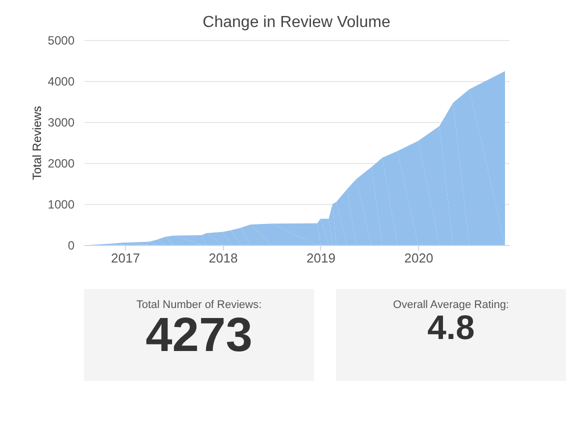 This screenshot has height=430, width=574. Describe the element at coordinates (199, 305) in the screenshot. I see `text: Total Number of Reviews:` at that location.